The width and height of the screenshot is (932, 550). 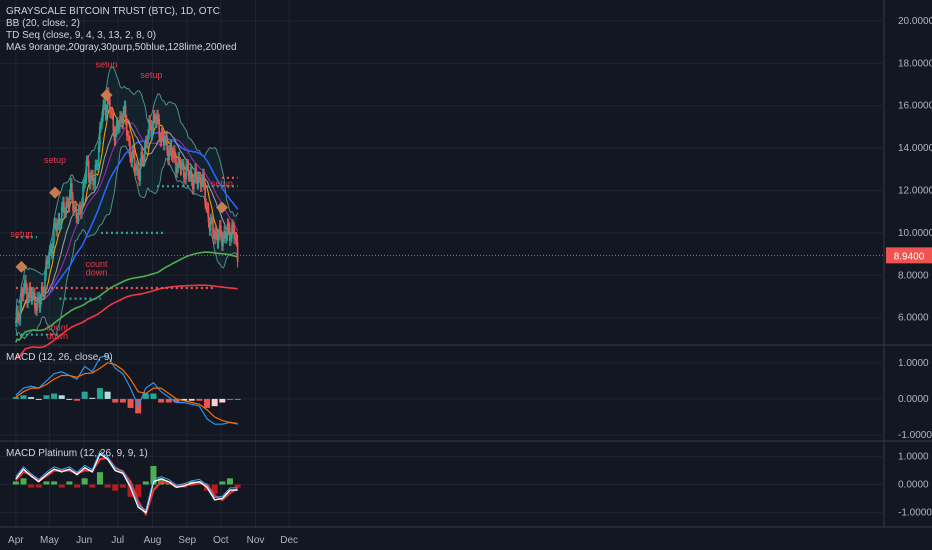 I want to click on x-tick-label: Apr, so click(x=16, y=540).